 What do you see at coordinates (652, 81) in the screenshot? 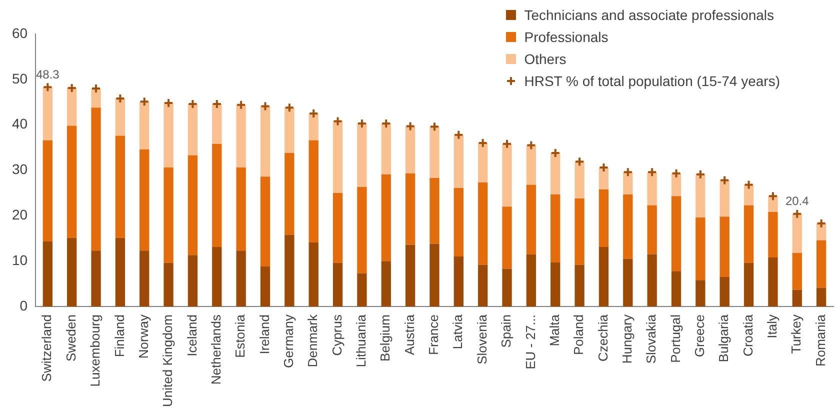
I see `legend-label: HRST % of total population (15-74 years)` at bounding box center [652, 81].